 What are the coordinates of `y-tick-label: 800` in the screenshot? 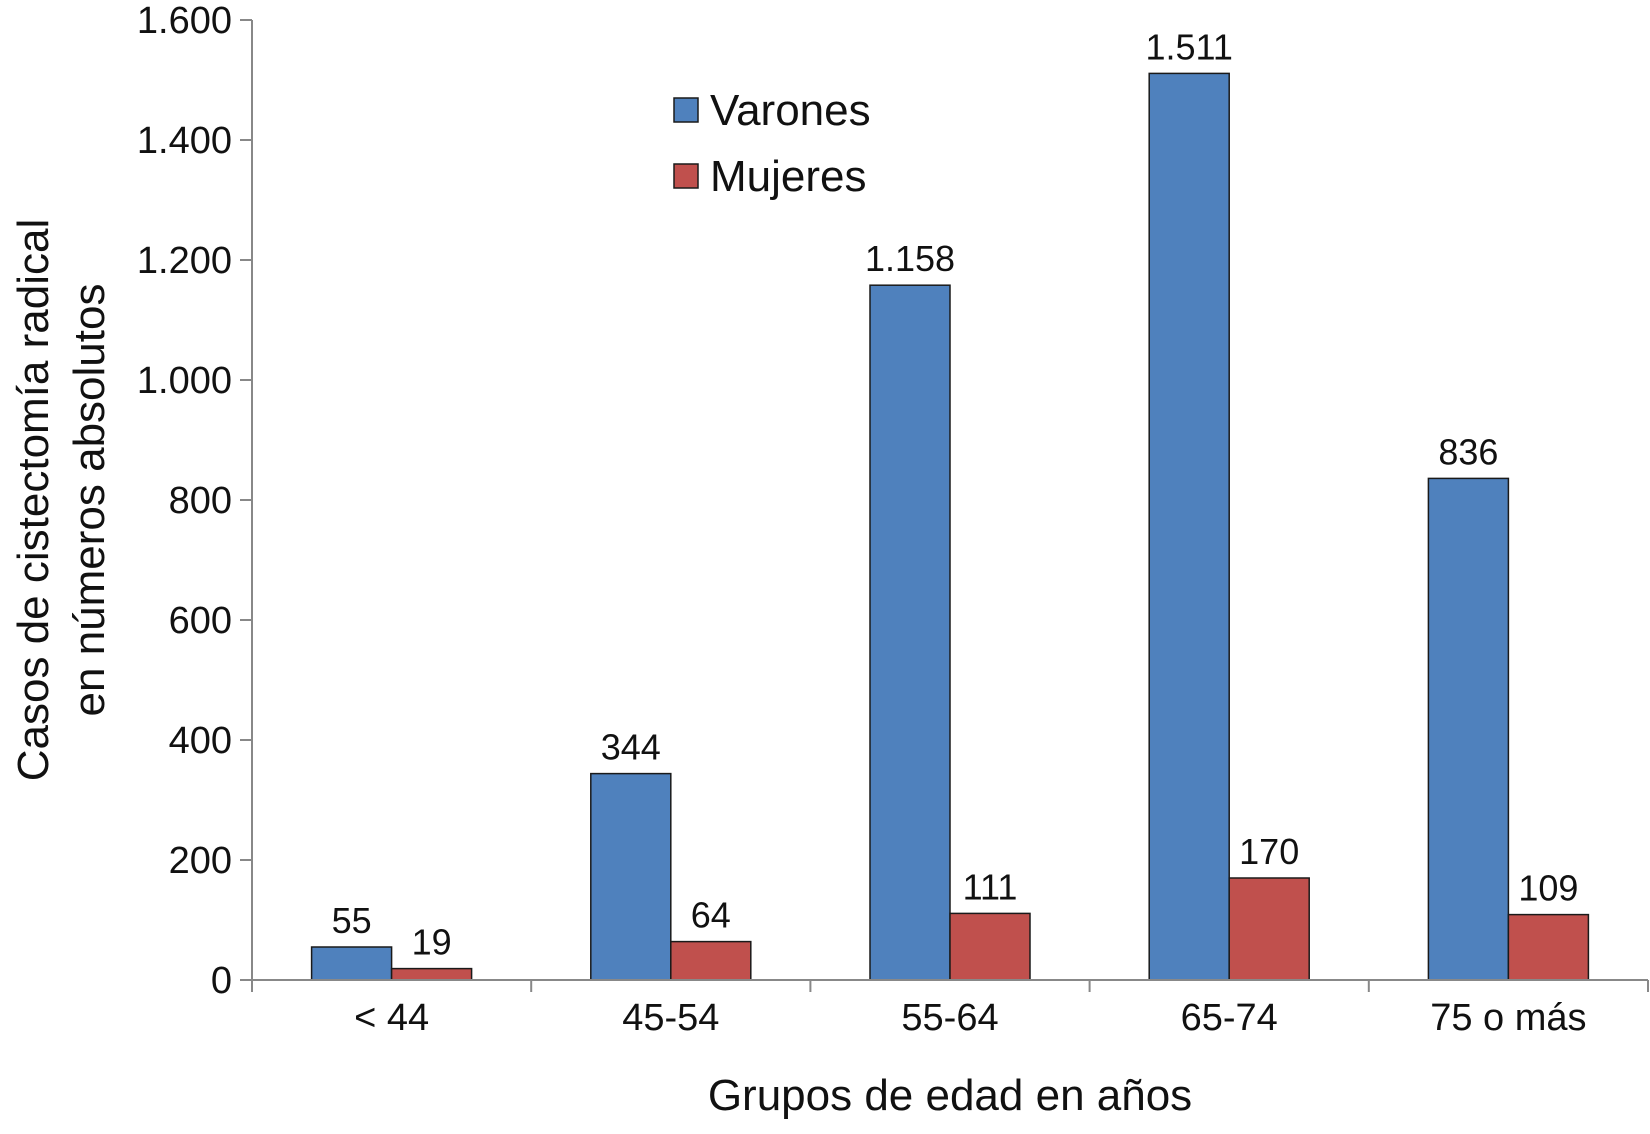 It's located at (200, 501).